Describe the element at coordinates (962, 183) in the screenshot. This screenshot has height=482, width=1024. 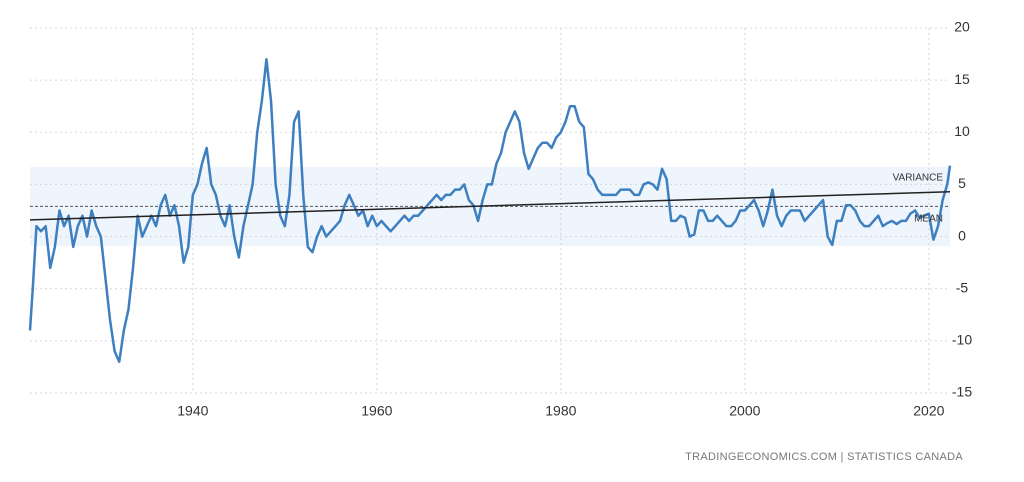
I see `y-tick-label: 5` at that location.